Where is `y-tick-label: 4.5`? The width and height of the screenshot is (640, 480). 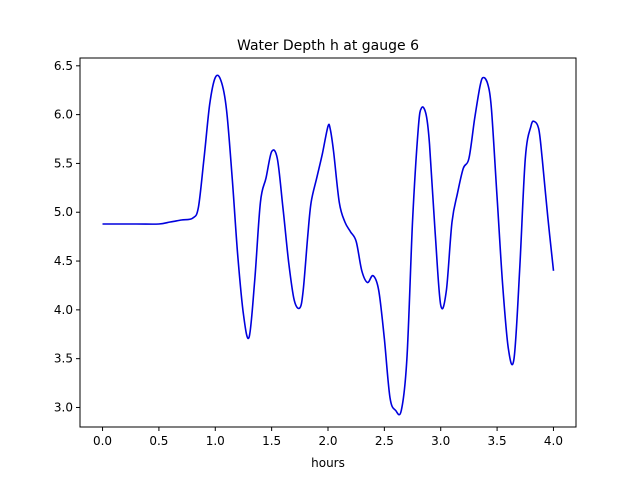 y-tick-label: 4.5 is located at coordinates (63, 261).